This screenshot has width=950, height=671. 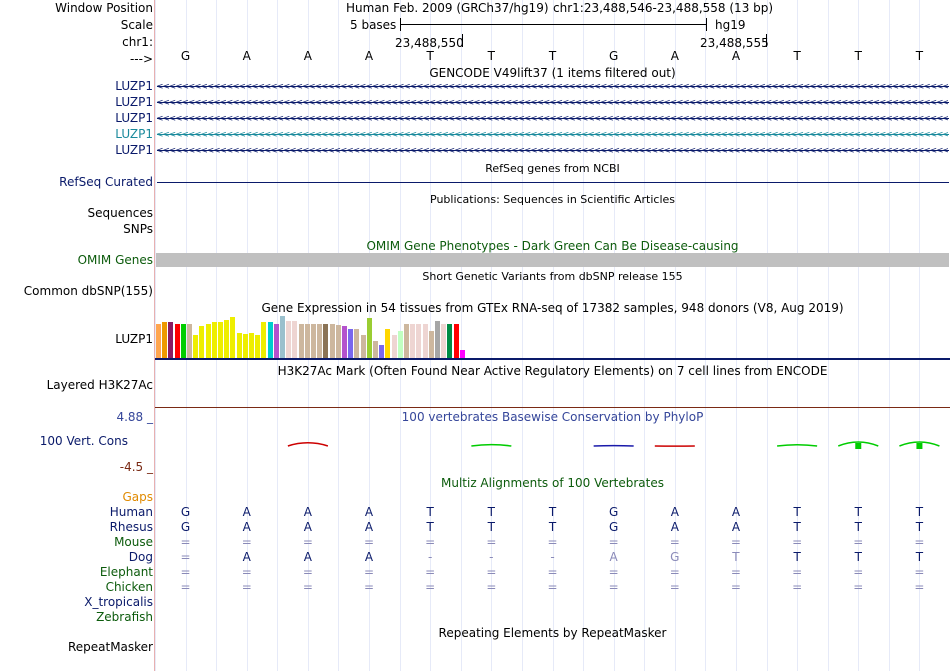 I want to click on species-label: X_tropicalis, so click(x=118, y=602).